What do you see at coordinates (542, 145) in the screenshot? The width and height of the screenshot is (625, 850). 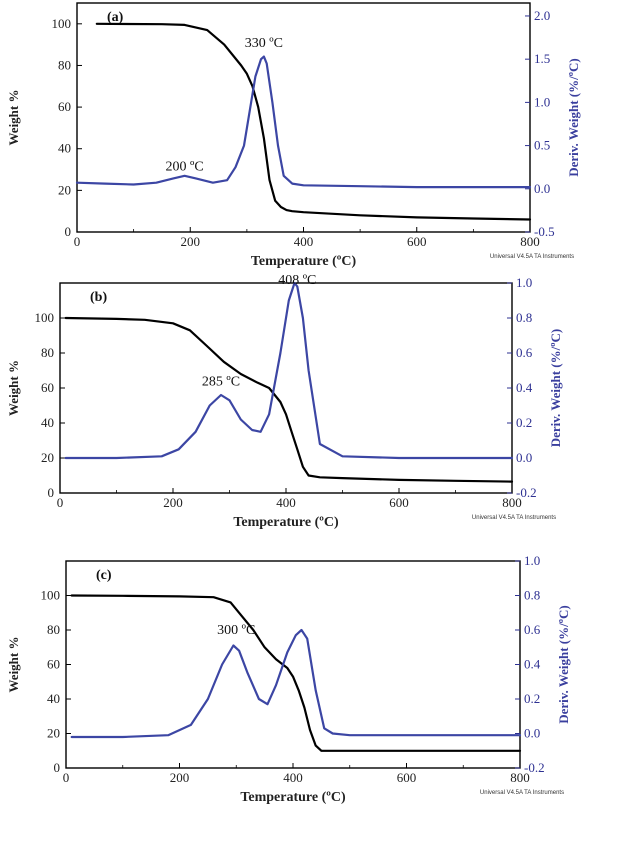 I see `y2-tick-label: 0.5` at bounding box center [542, 145].